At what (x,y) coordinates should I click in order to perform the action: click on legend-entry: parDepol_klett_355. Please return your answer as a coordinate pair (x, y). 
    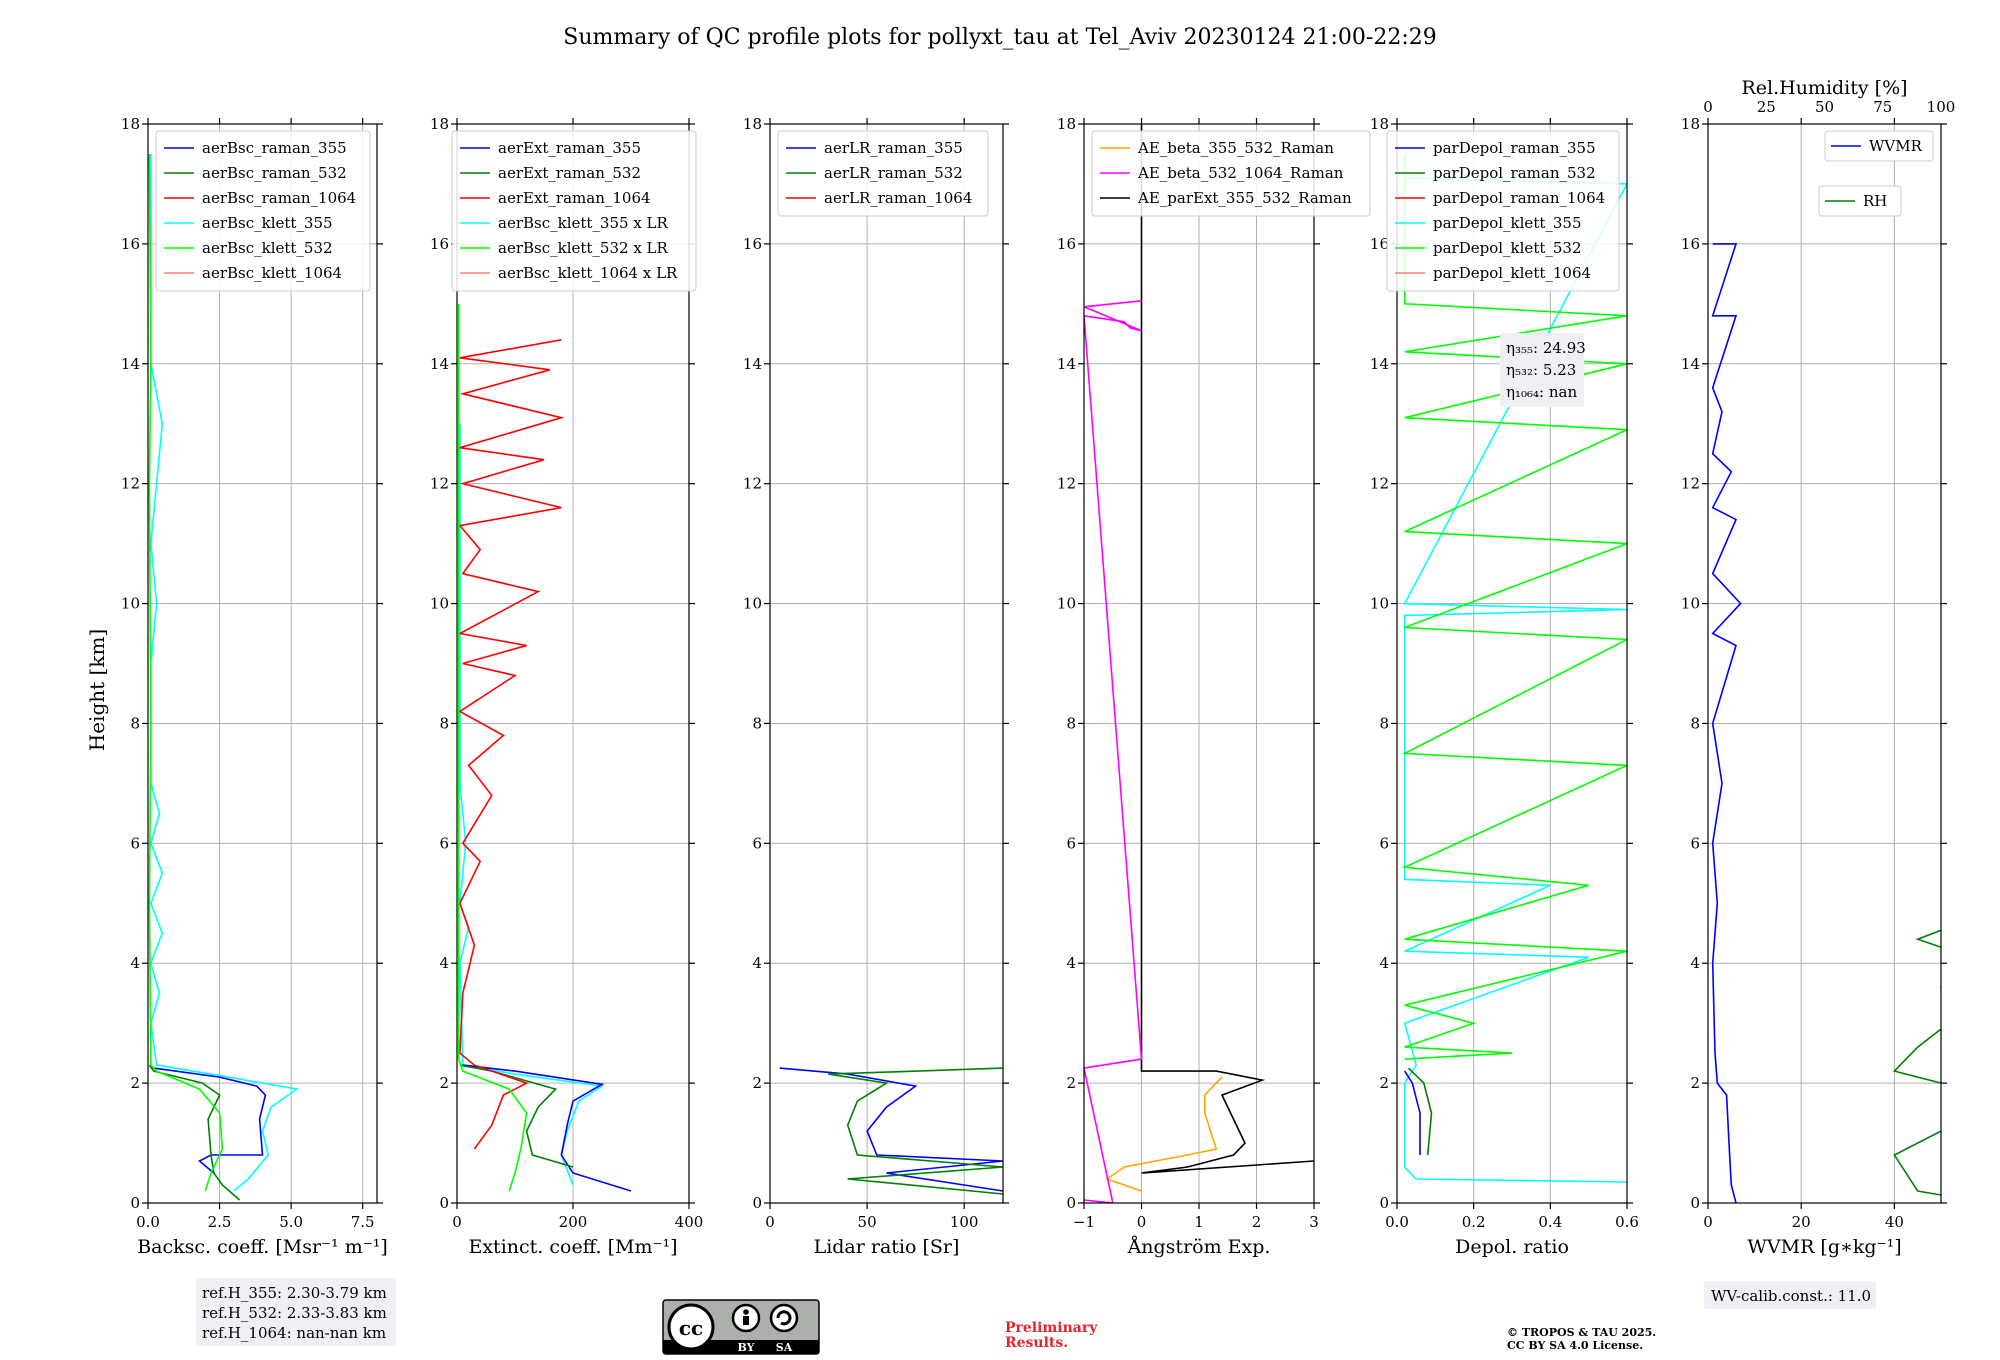
    Looking at the image, I should click on (1507, 223).